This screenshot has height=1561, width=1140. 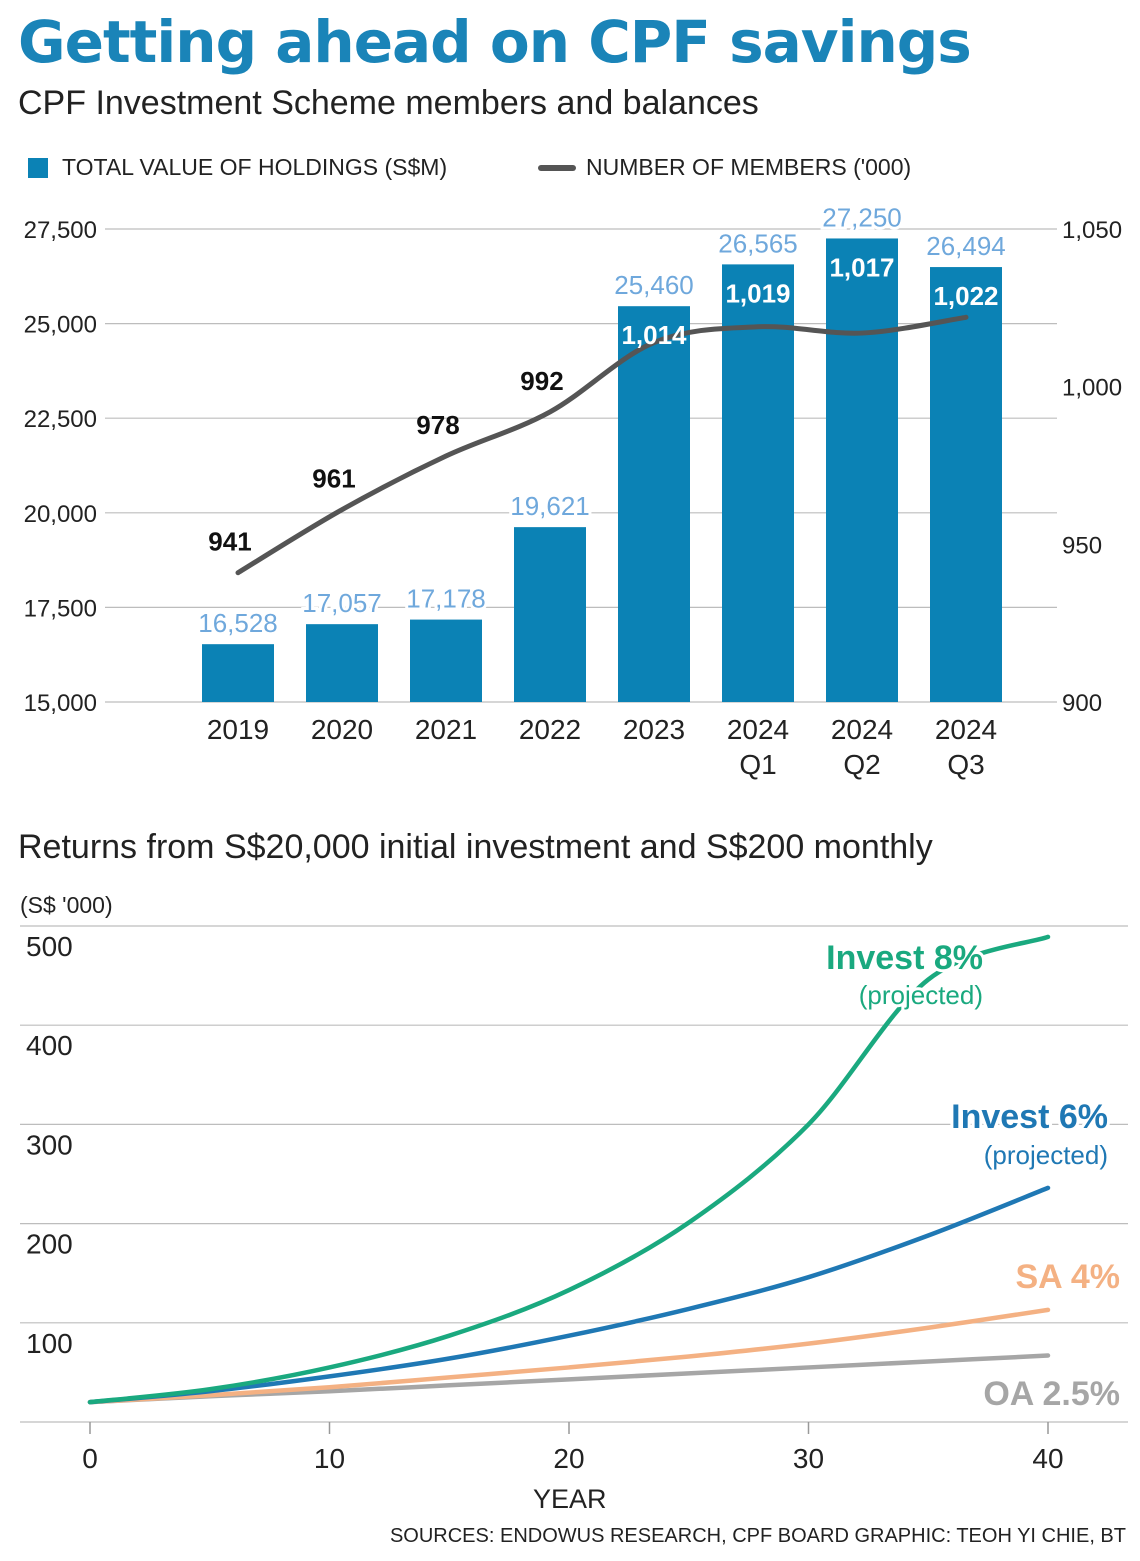 What do you see at coordinates (229, 542) in the screenshot?
I see `member-value-label: 941` at bounding box center [229, 542].